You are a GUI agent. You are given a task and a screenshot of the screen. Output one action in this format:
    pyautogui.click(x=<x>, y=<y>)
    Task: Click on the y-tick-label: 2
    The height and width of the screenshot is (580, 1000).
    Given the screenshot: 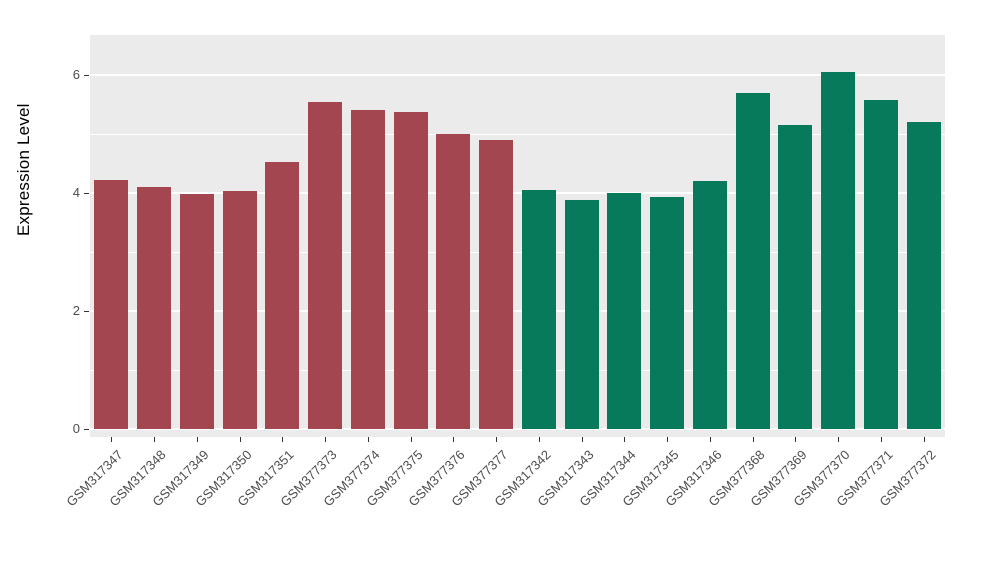 What is the action you would take?
    pyautogui.click(x=76, y=310)
    